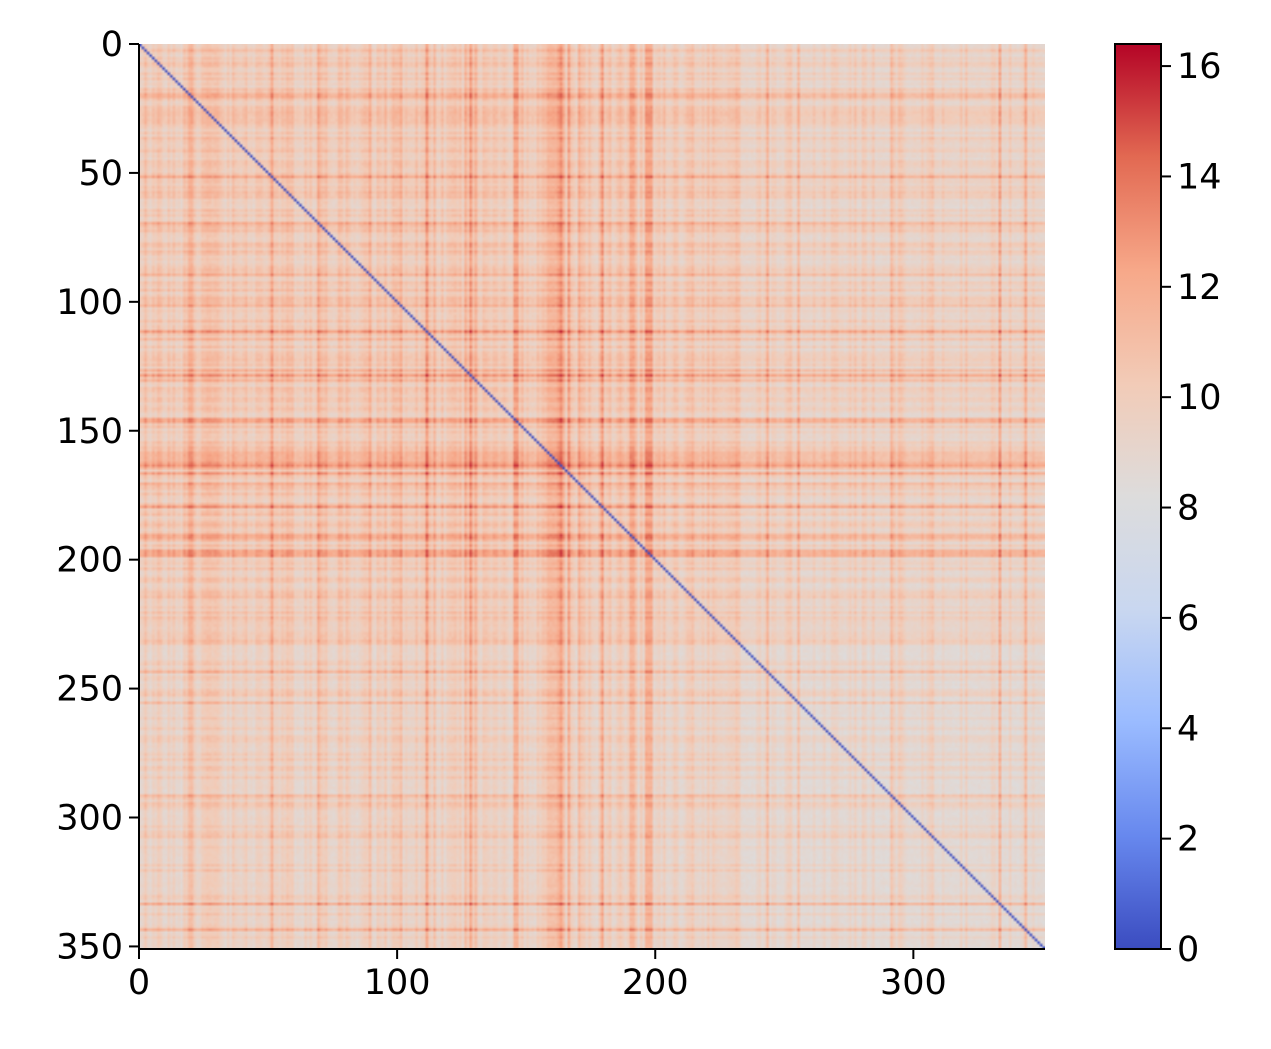 The width and height of the screenshot is (1271, 1049). What do you see at coordinates (1188, 950) in the screenshot?
I see `colorbar-tick-label: 0` at bounding box center [1188, 950].